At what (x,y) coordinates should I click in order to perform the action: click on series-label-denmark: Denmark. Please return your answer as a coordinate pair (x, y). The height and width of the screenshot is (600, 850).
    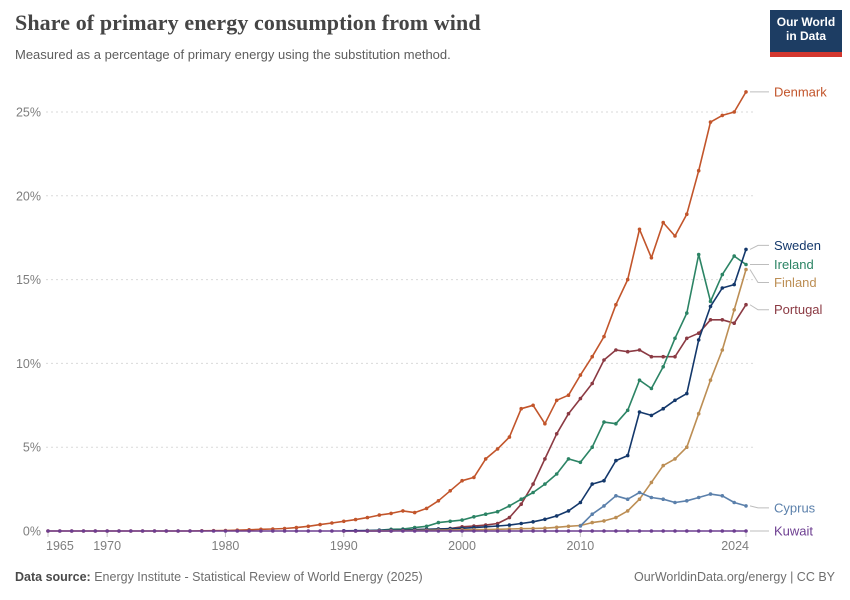
    Looking at the image, I should click on (800, 91).